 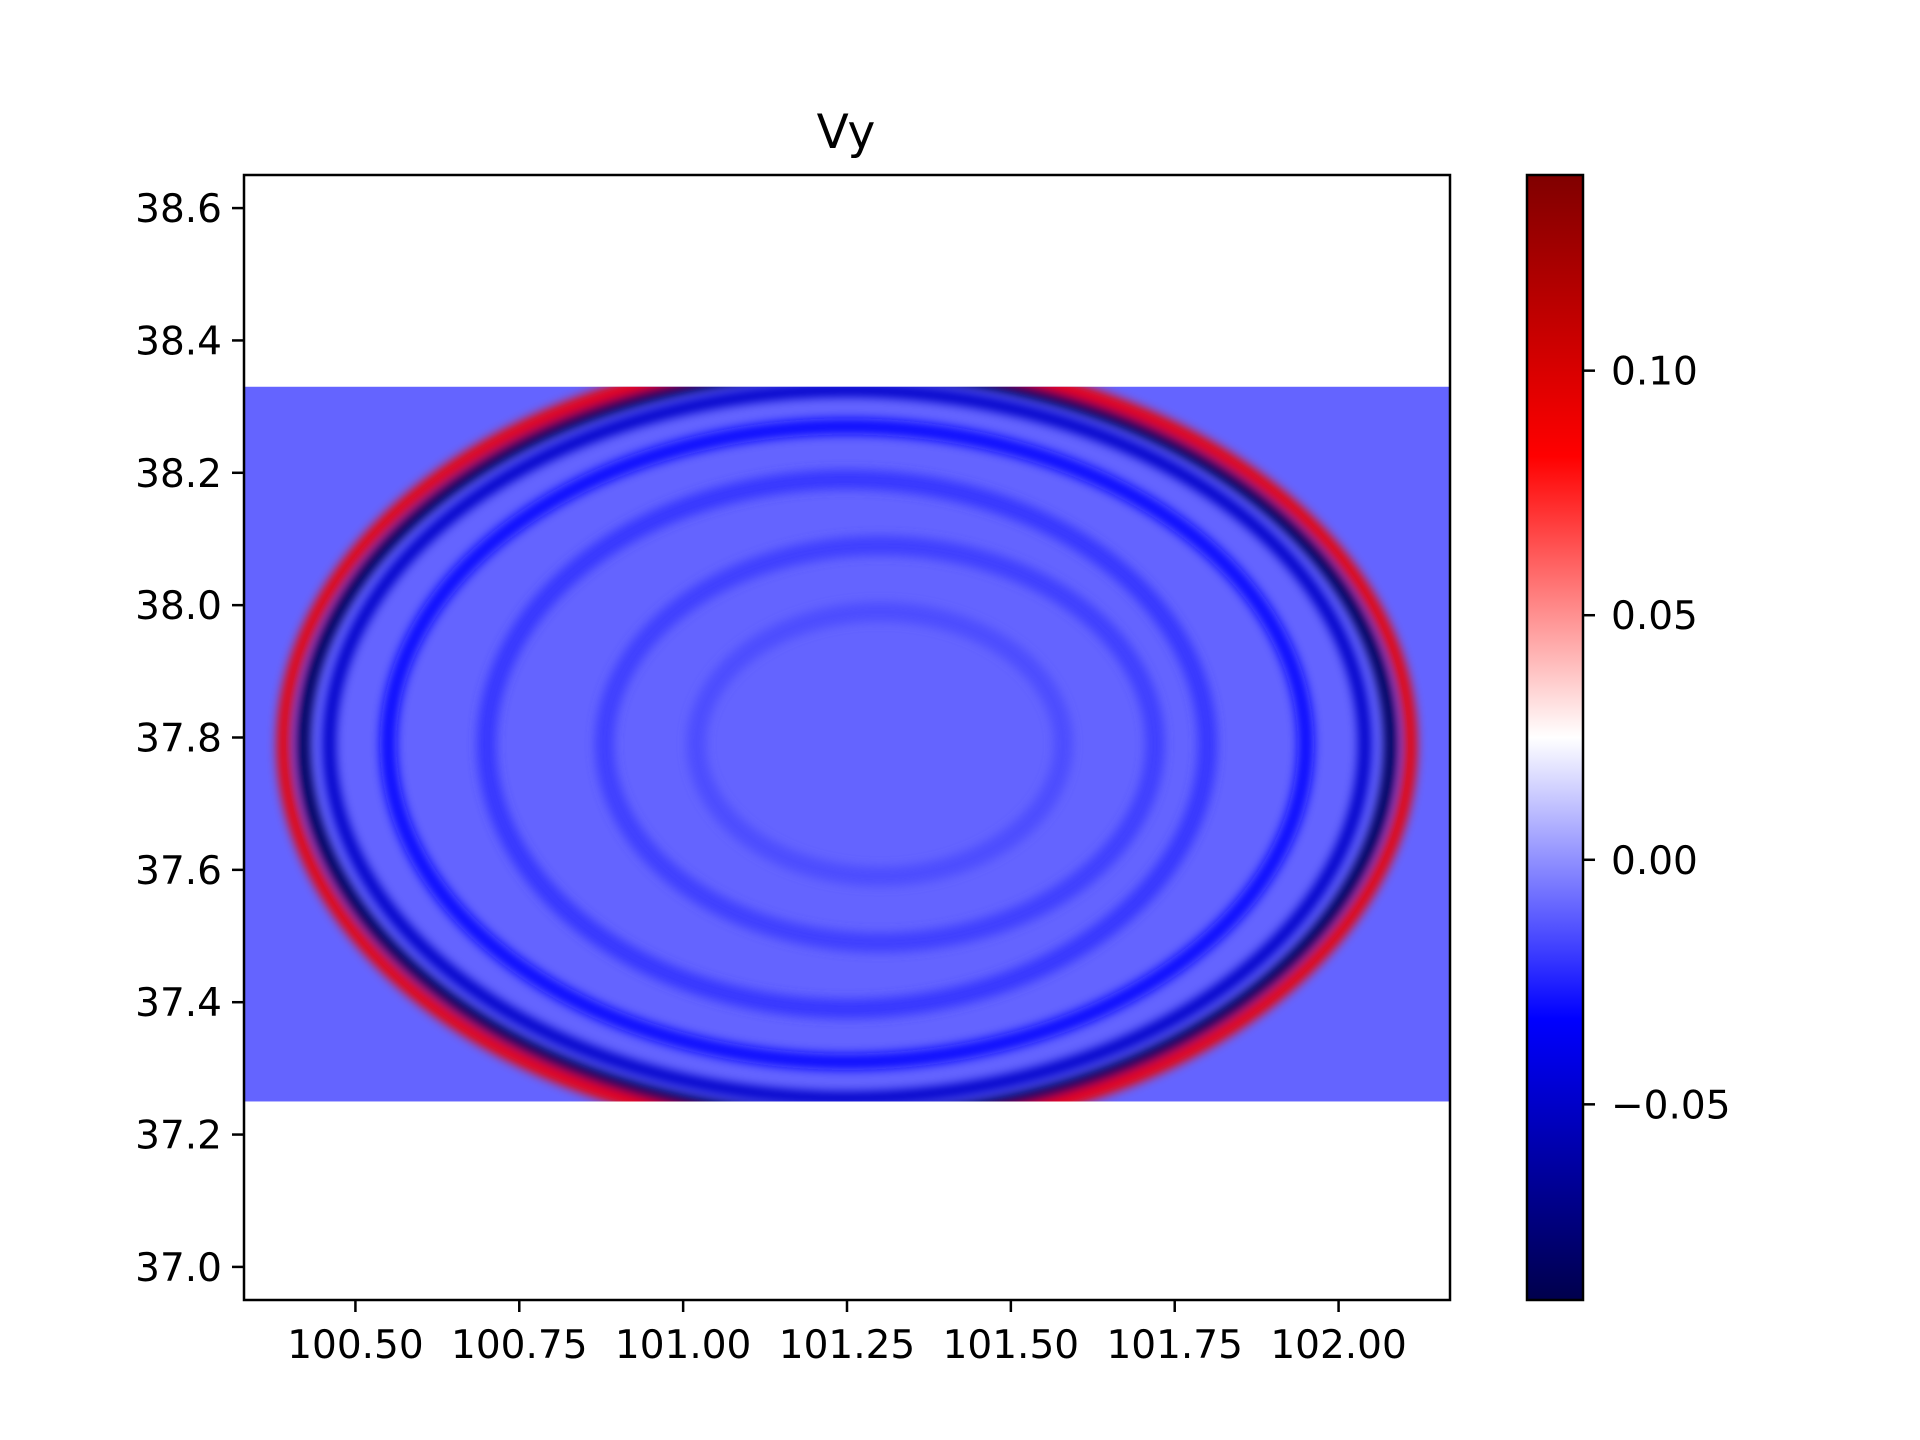 What do you see at coordinates (178, 474) in the screenshot?
I see `y-tick-label: 38.2` at bounding box center [178, 474].